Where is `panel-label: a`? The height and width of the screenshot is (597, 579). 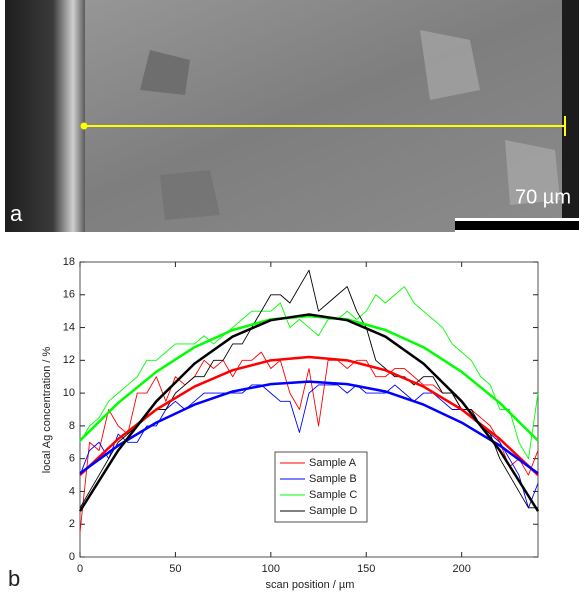 panel-label: a is located at coordinates (16, 213).